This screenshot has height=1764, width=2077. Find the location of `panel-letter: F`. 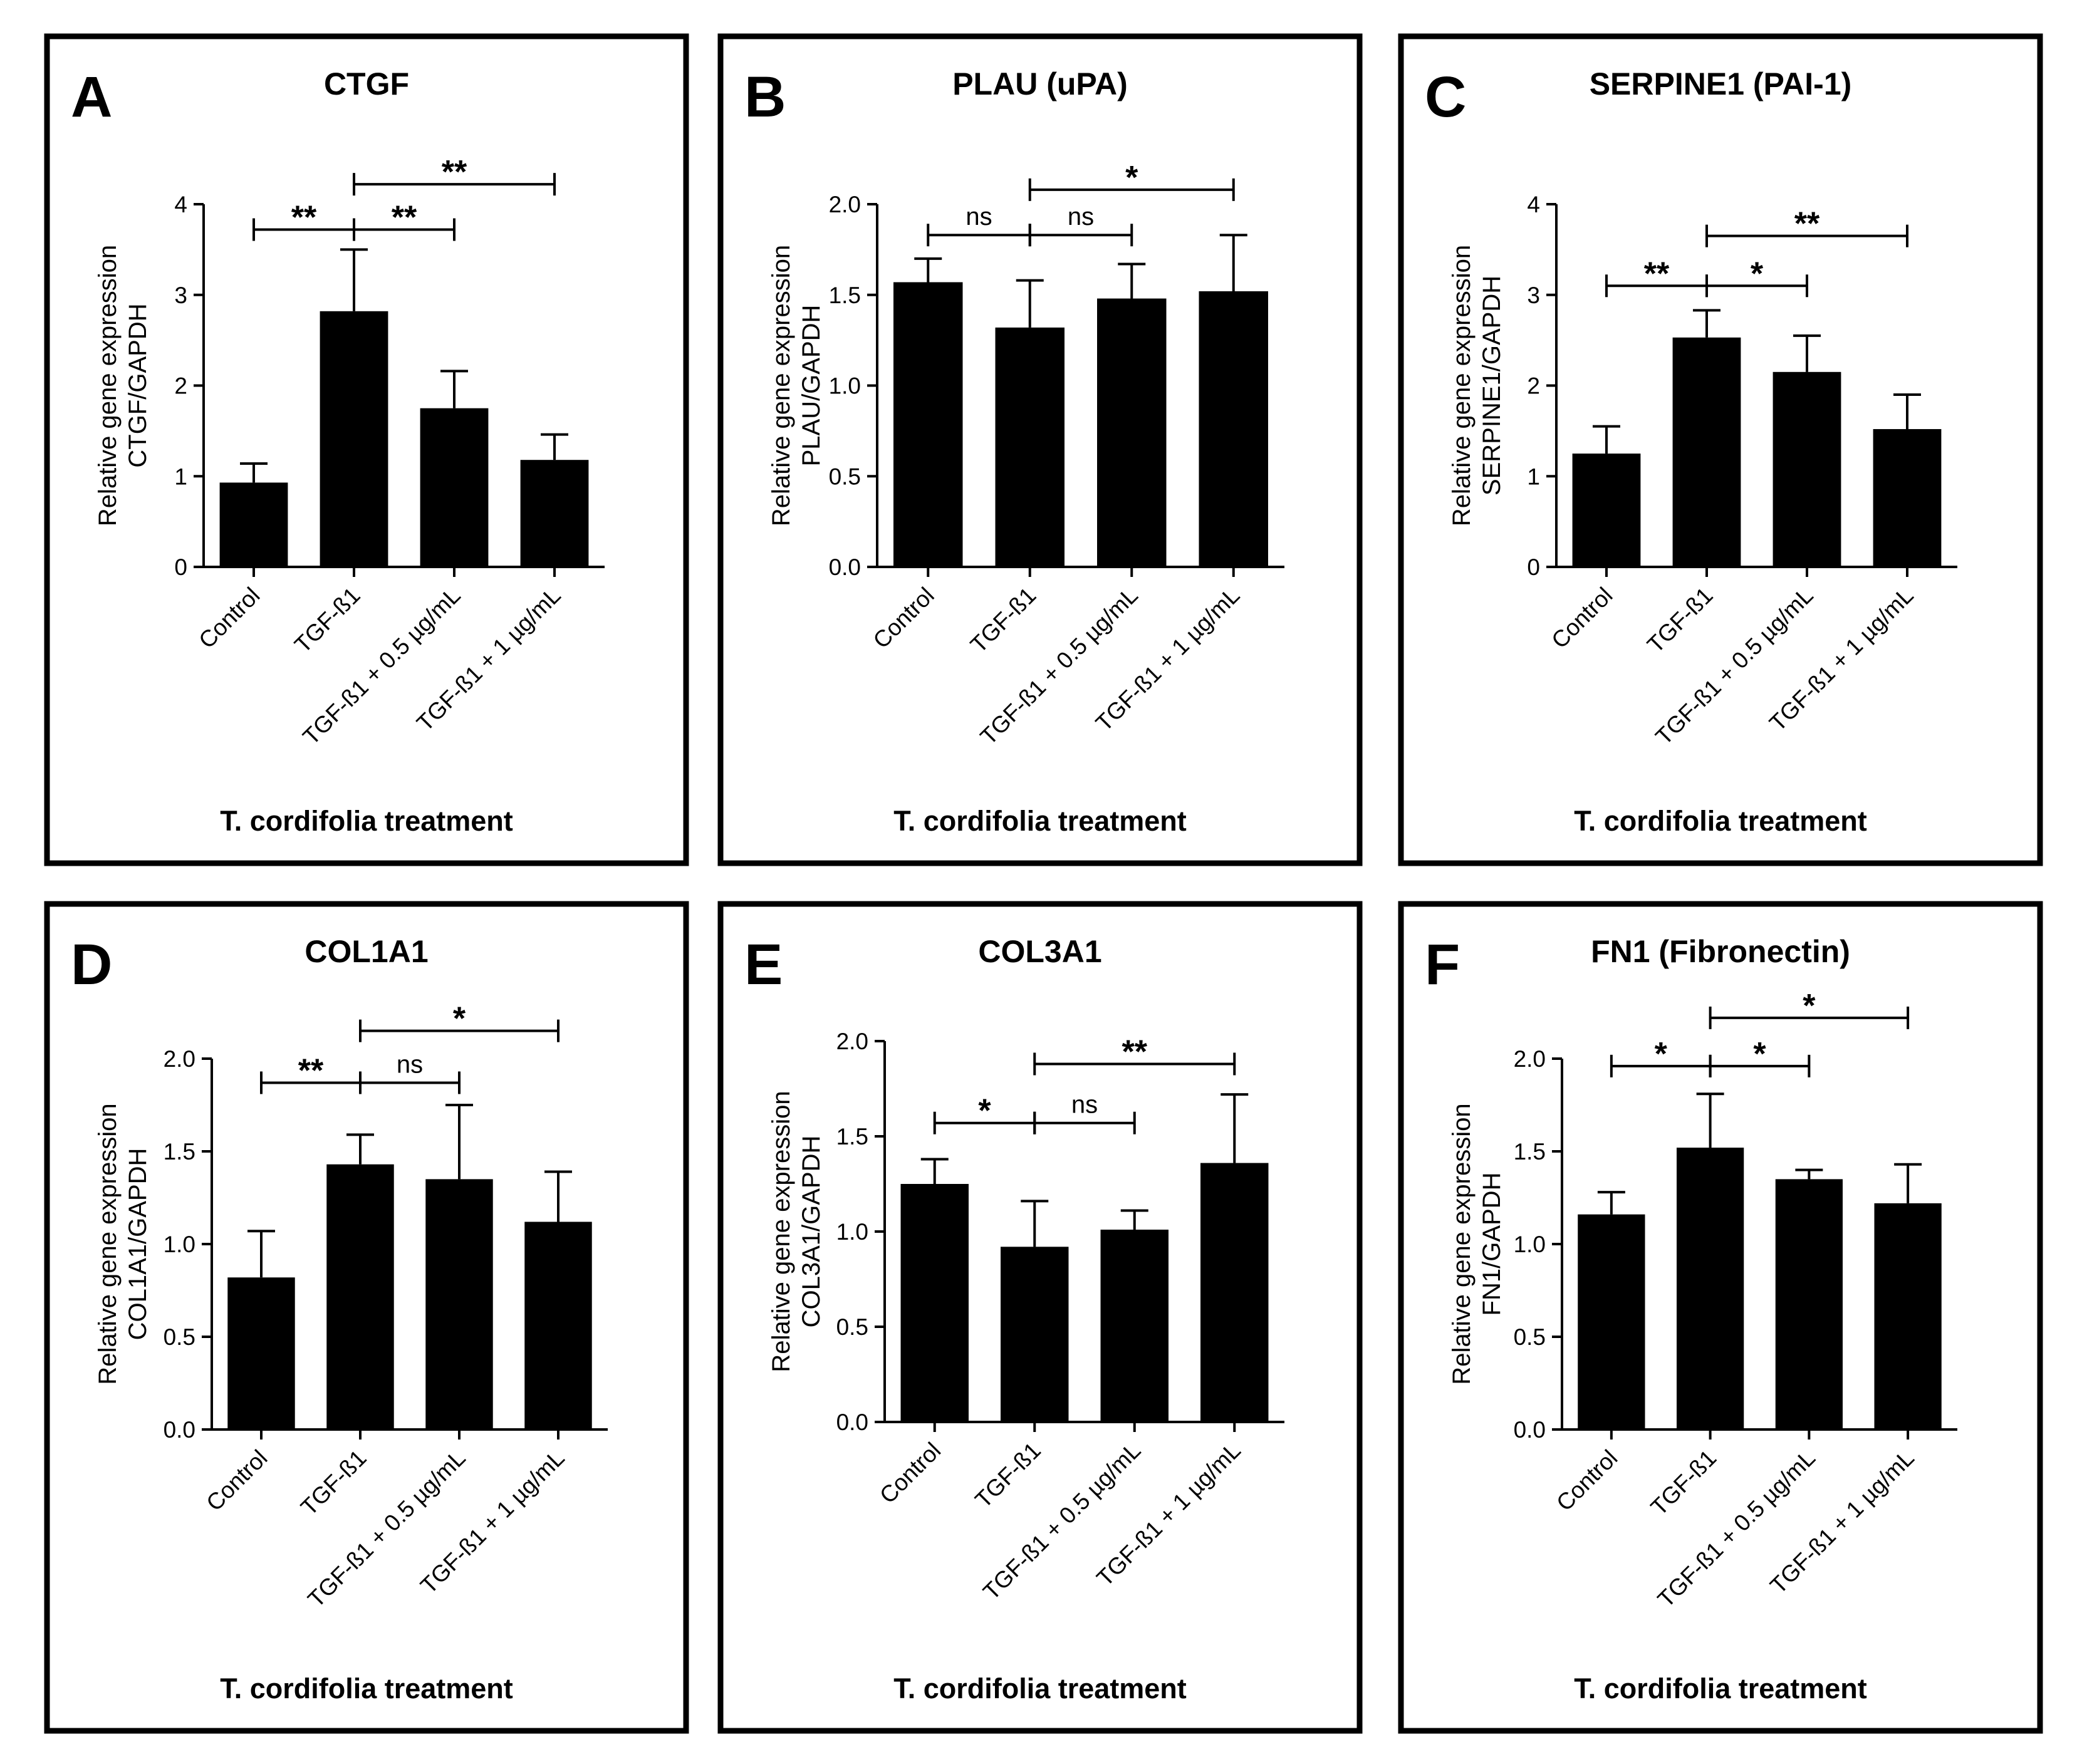

panel-letter: F is located at coordinates (1442, 965).